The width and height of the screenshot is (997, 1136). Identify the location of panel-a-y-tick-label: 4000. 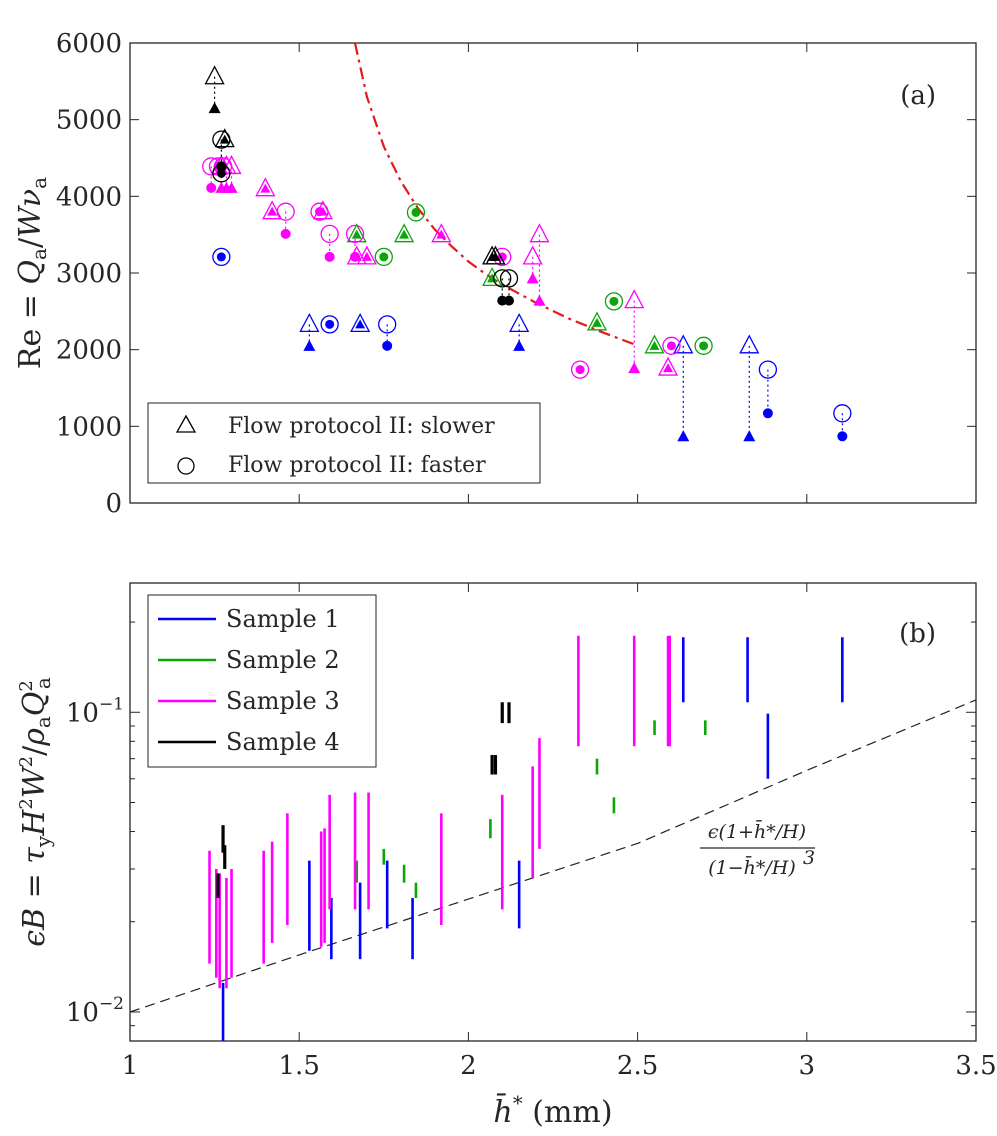
(89, 197).